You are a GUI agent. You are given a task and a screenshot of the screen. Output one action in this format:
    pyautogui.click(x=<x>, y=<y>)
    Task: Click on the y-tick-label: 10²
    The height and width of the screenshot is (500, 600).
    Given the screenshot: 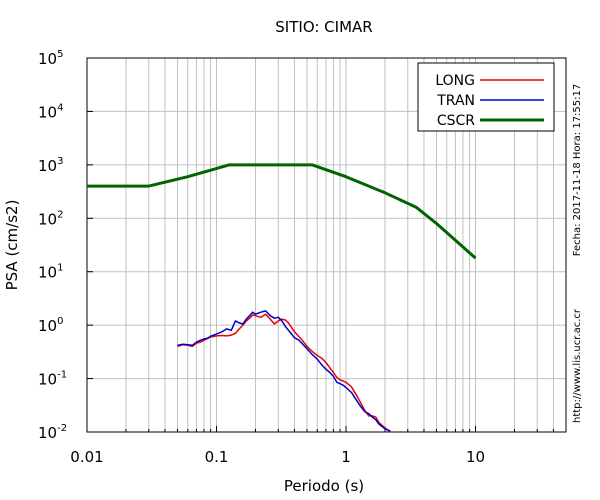 What is the action you would take?
    pyautogui.click(x=50, y=218)
    